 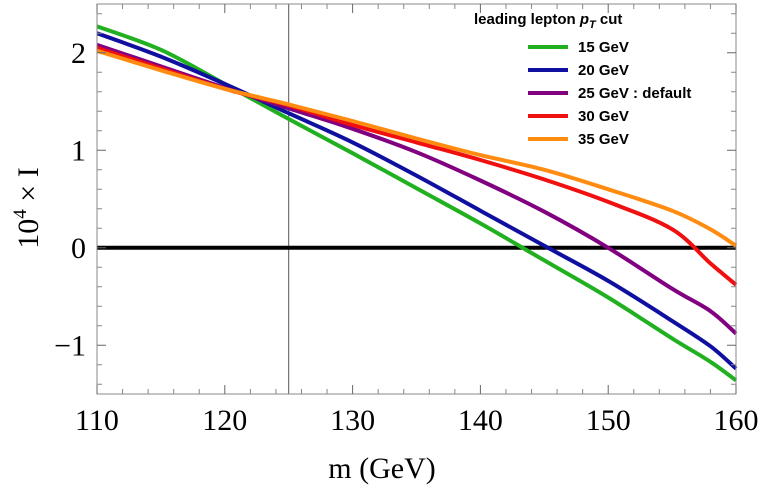 What do you see at coordinates (603, 139) in the screenshot?
I see `legend-label-5: 35 GeV` at bounding box center [603, 139].